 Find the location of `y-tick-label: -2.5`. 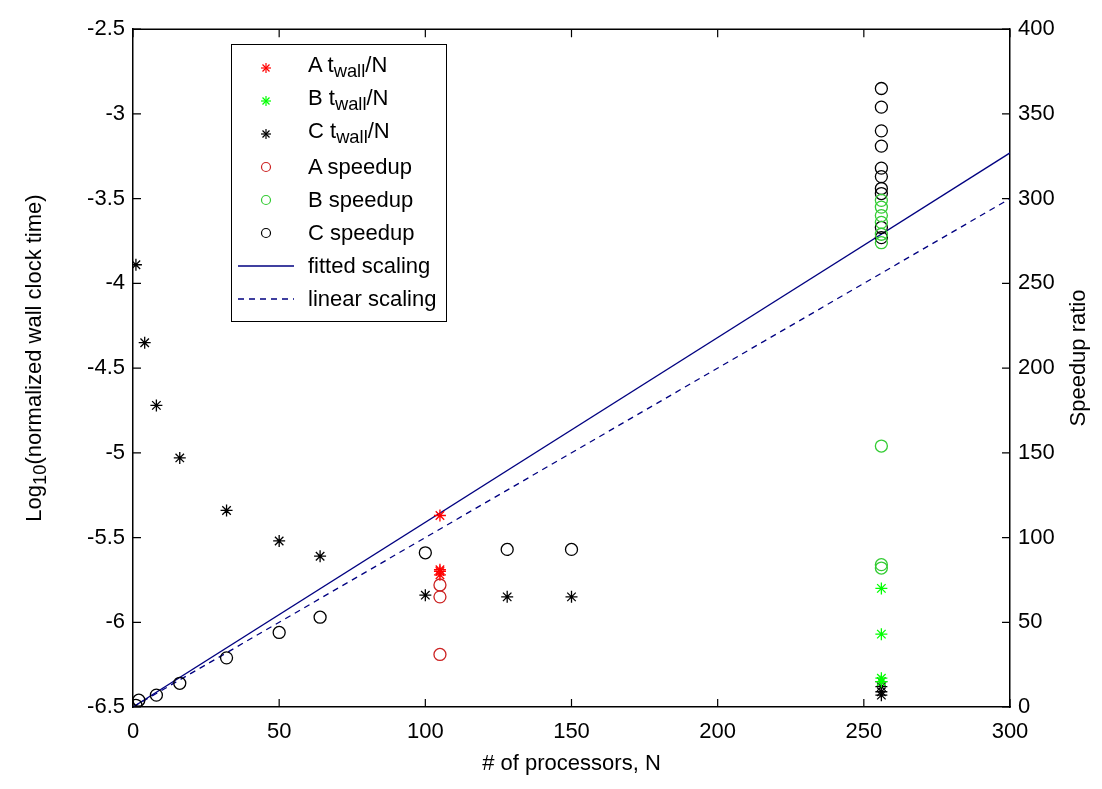

y-tick-label: -2.5 is located at coordinates (106, 28).